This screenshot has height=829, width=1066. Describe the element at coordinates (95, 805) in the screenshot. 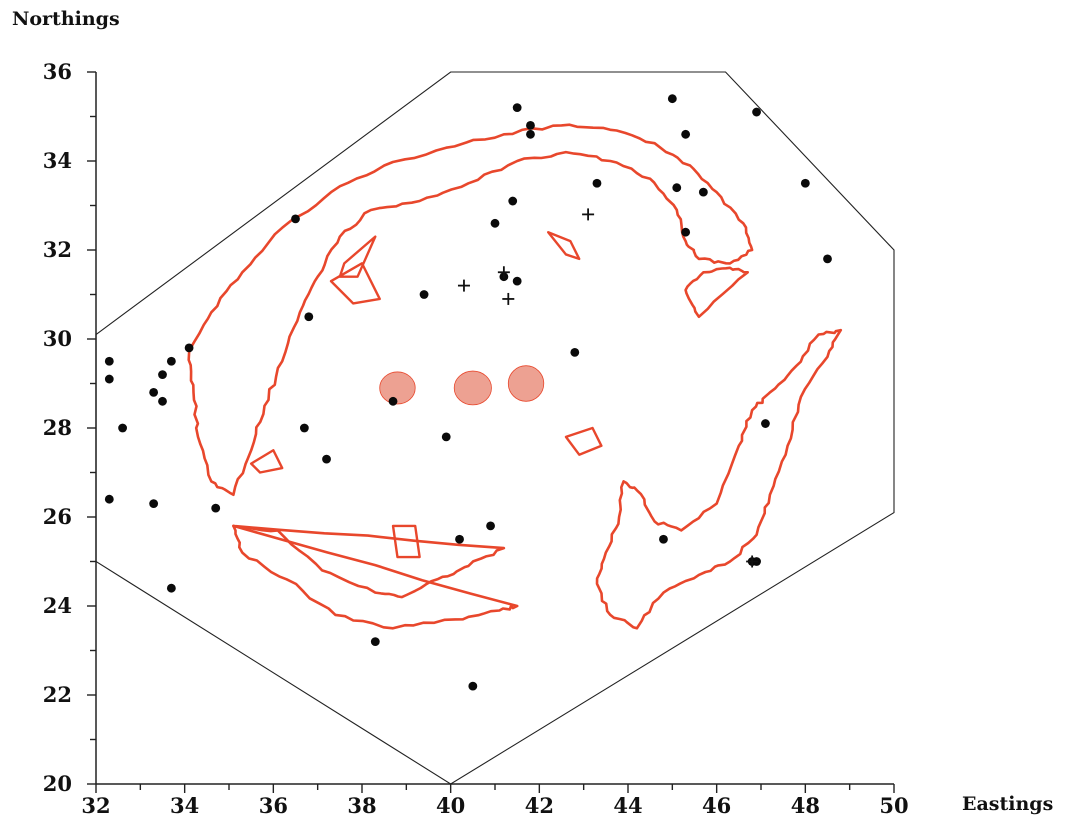

I see `x-tick-label: 32` at that location.